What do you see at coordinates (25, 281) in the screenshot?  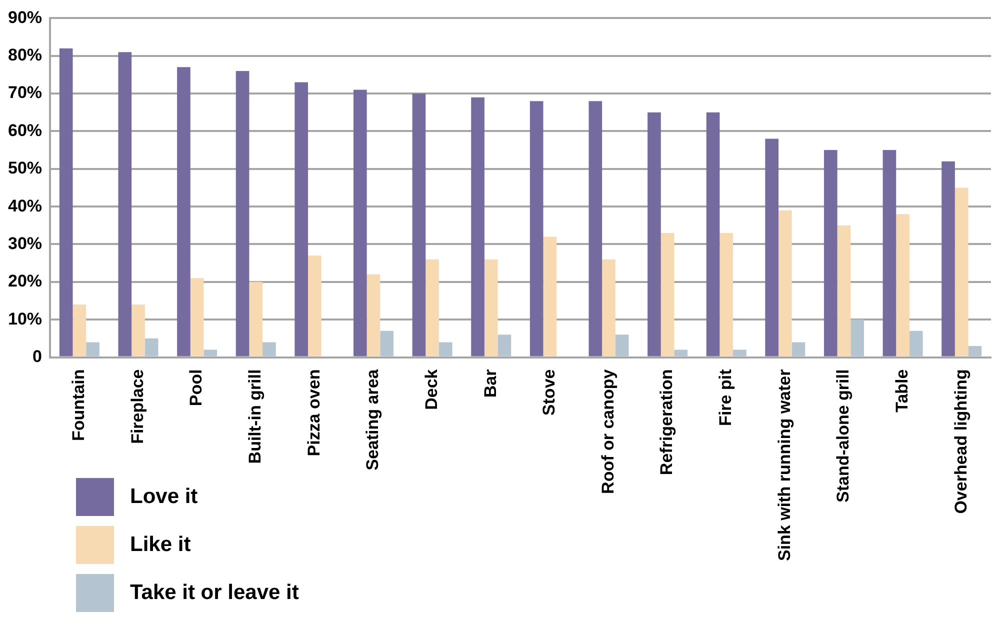 I see `y-tick-label: 20%` at bounding box center [25, 281].